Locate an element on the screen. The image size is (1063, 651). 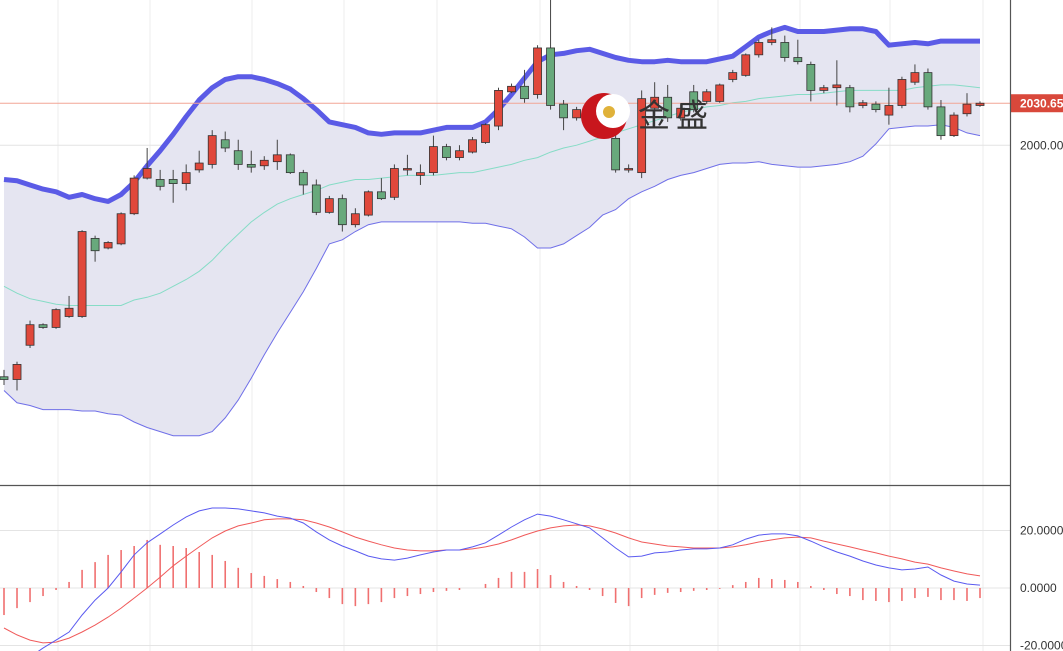
y-tick-label: 0.0000 is located at coordinates (1038, 588).